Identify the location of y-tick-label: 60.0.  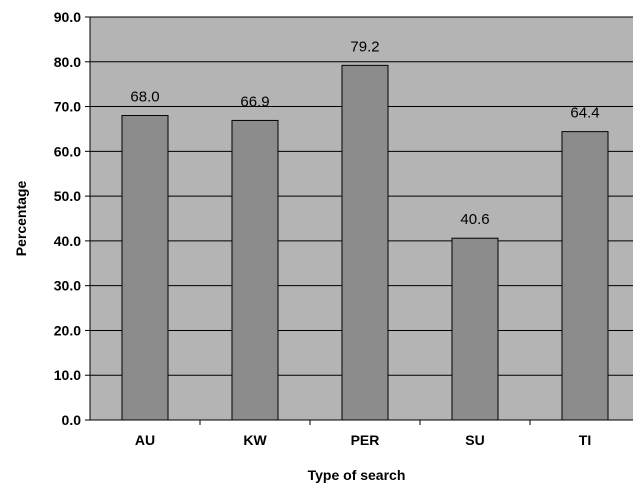
(67, 151).